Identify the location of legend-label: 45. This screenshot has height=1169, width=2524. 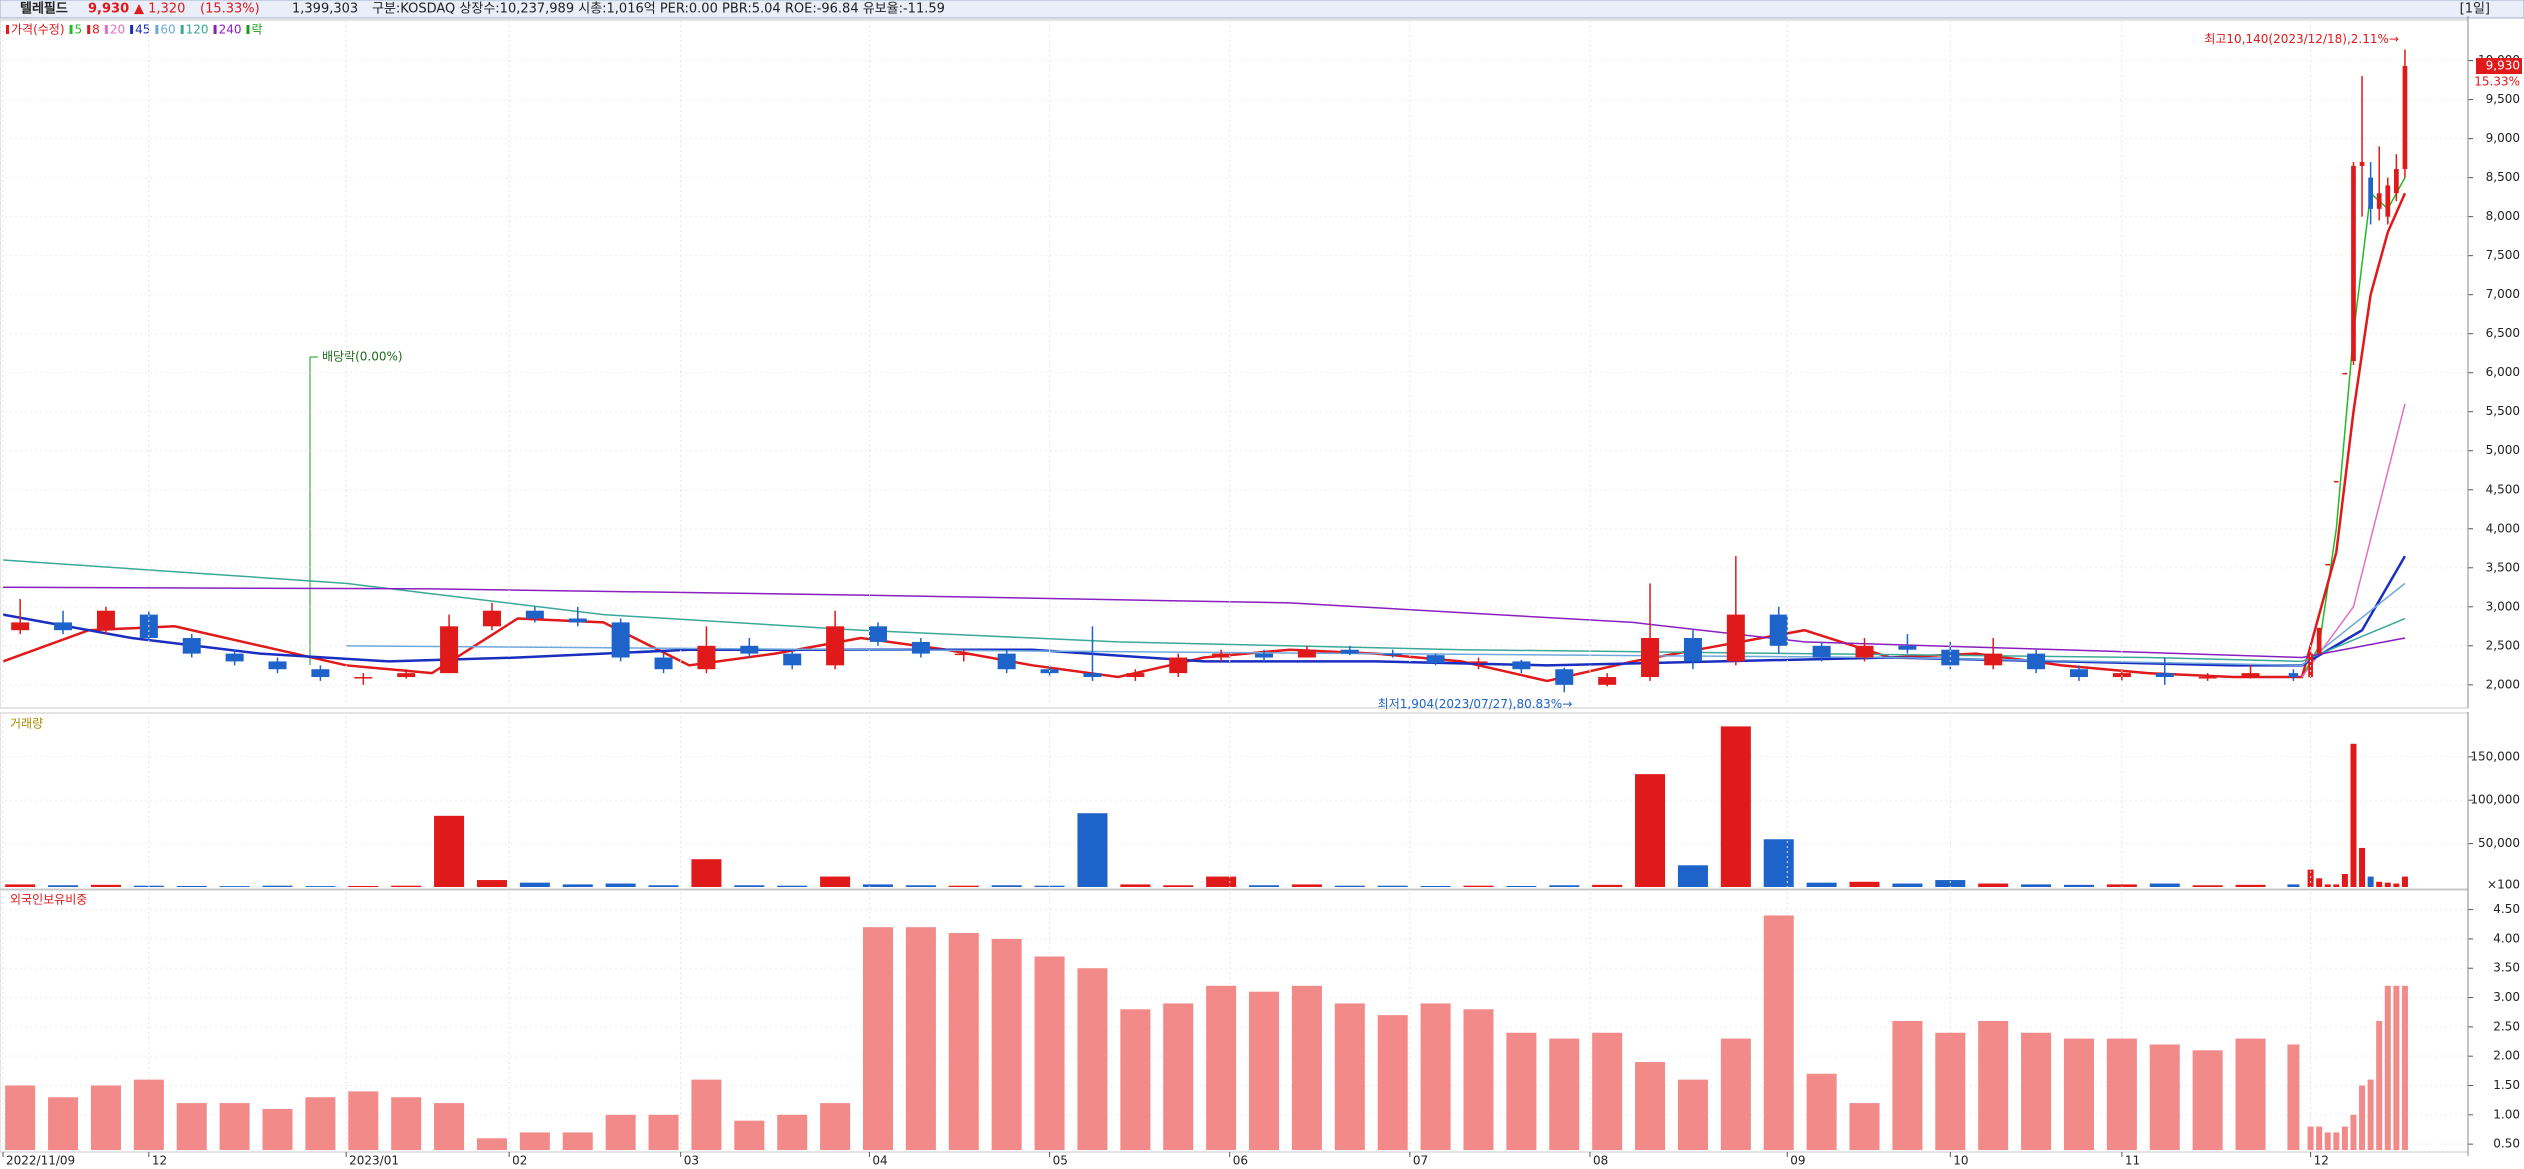
(142, 30).